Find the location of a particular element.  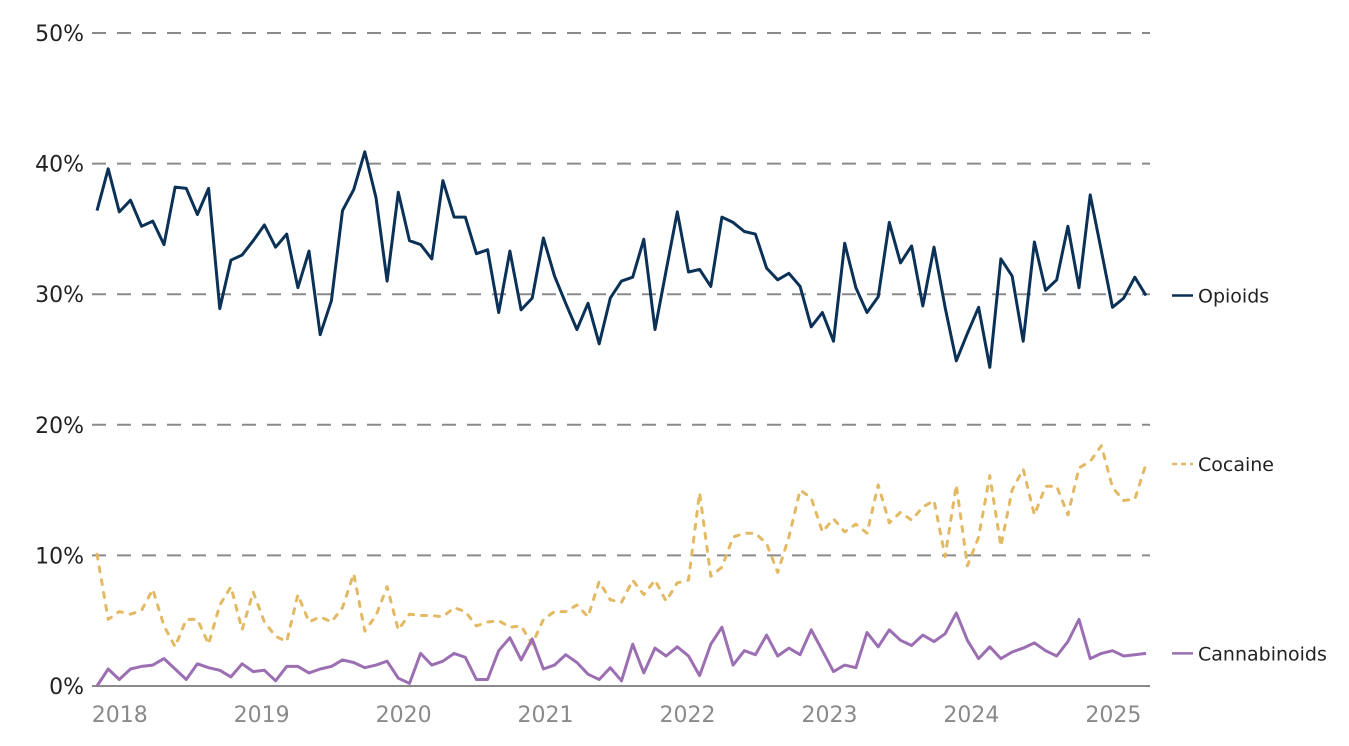

legend-item-opioids: Opioids is located at coordinates (1220, 297).